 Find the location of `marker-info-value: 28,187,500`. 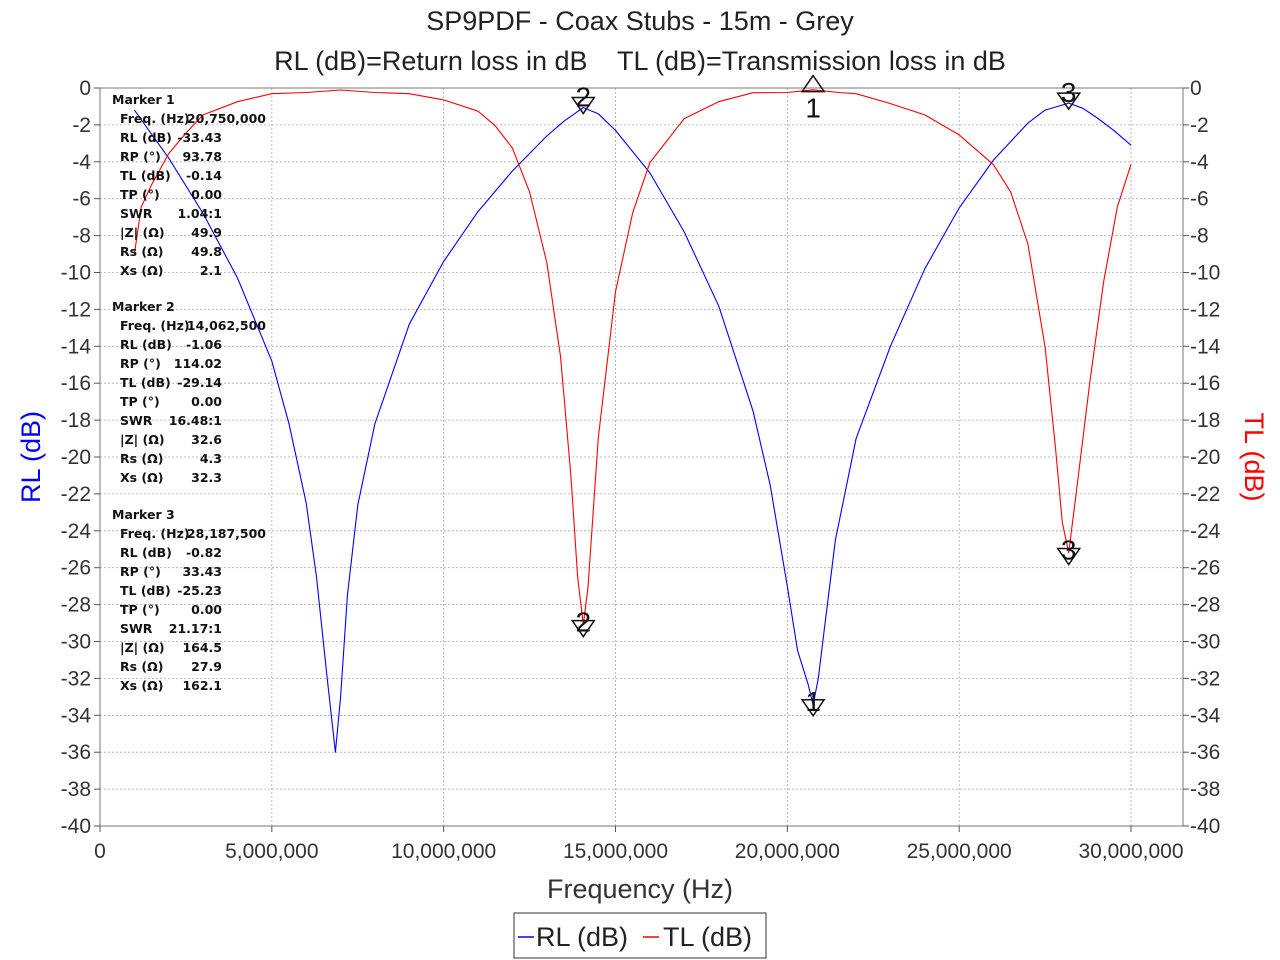

marker-info-value: 28,187,500 is located at coordinates (226, 533).